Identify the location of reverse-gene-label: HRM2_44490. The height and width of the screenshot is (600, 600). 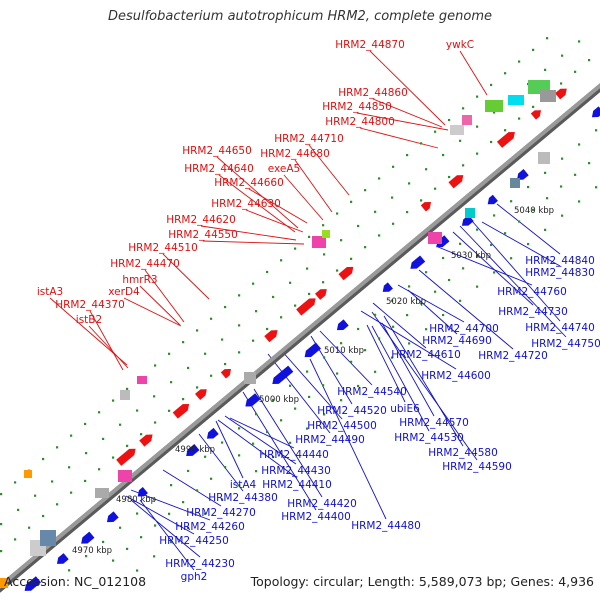
(330, 440).